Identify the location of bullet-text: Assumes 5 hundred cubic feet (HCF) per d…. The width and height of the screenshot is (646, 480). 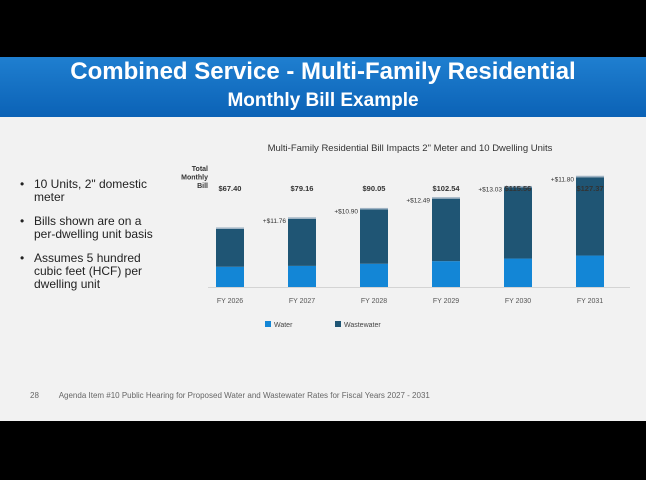
(88, 271).